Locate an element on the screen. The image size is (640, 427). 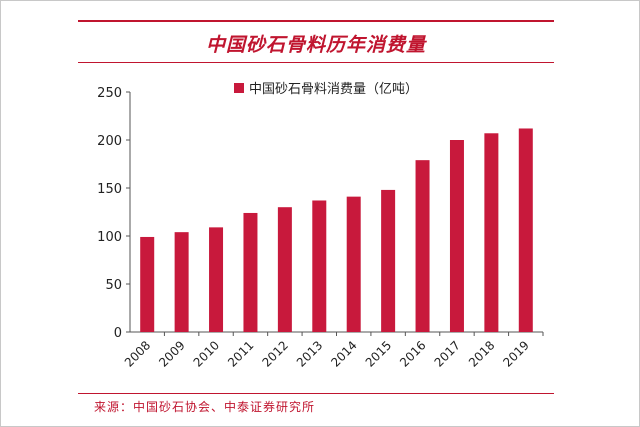
legend-label: 中国砂石骨料消费量（亿吨） is located at coordinates (334, 89).